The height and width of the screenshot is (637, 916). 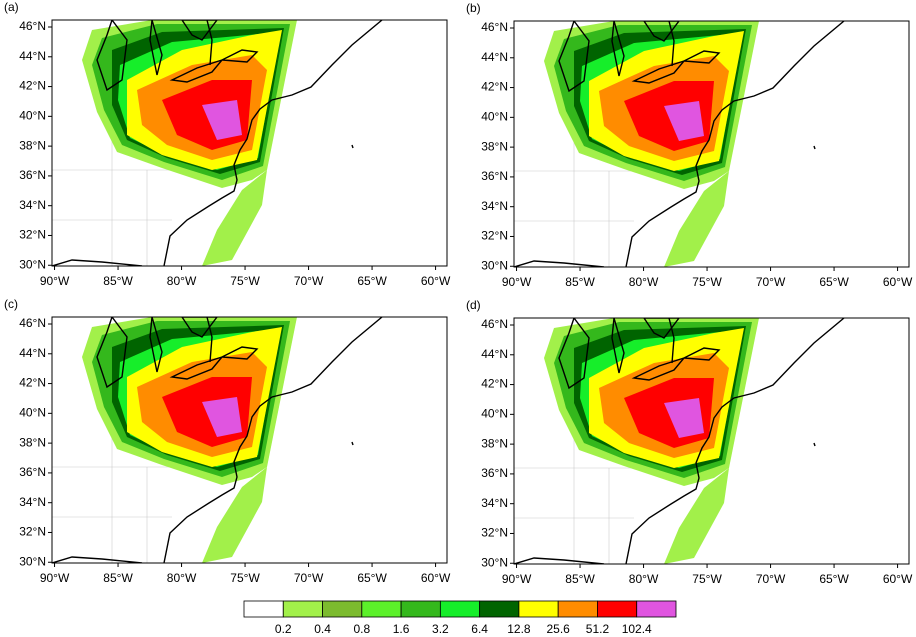 What do you see at coordinates (479, 629) in the screenshot?
I see `colorbar-label: 6.4` at bounding box center [479, 629].